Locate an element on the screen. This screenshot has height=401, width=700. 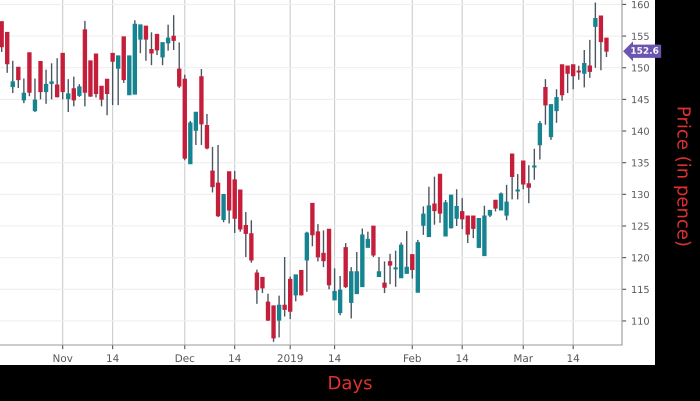
y-axis-title: Price (in pence) is located at coordinates (683, 177).